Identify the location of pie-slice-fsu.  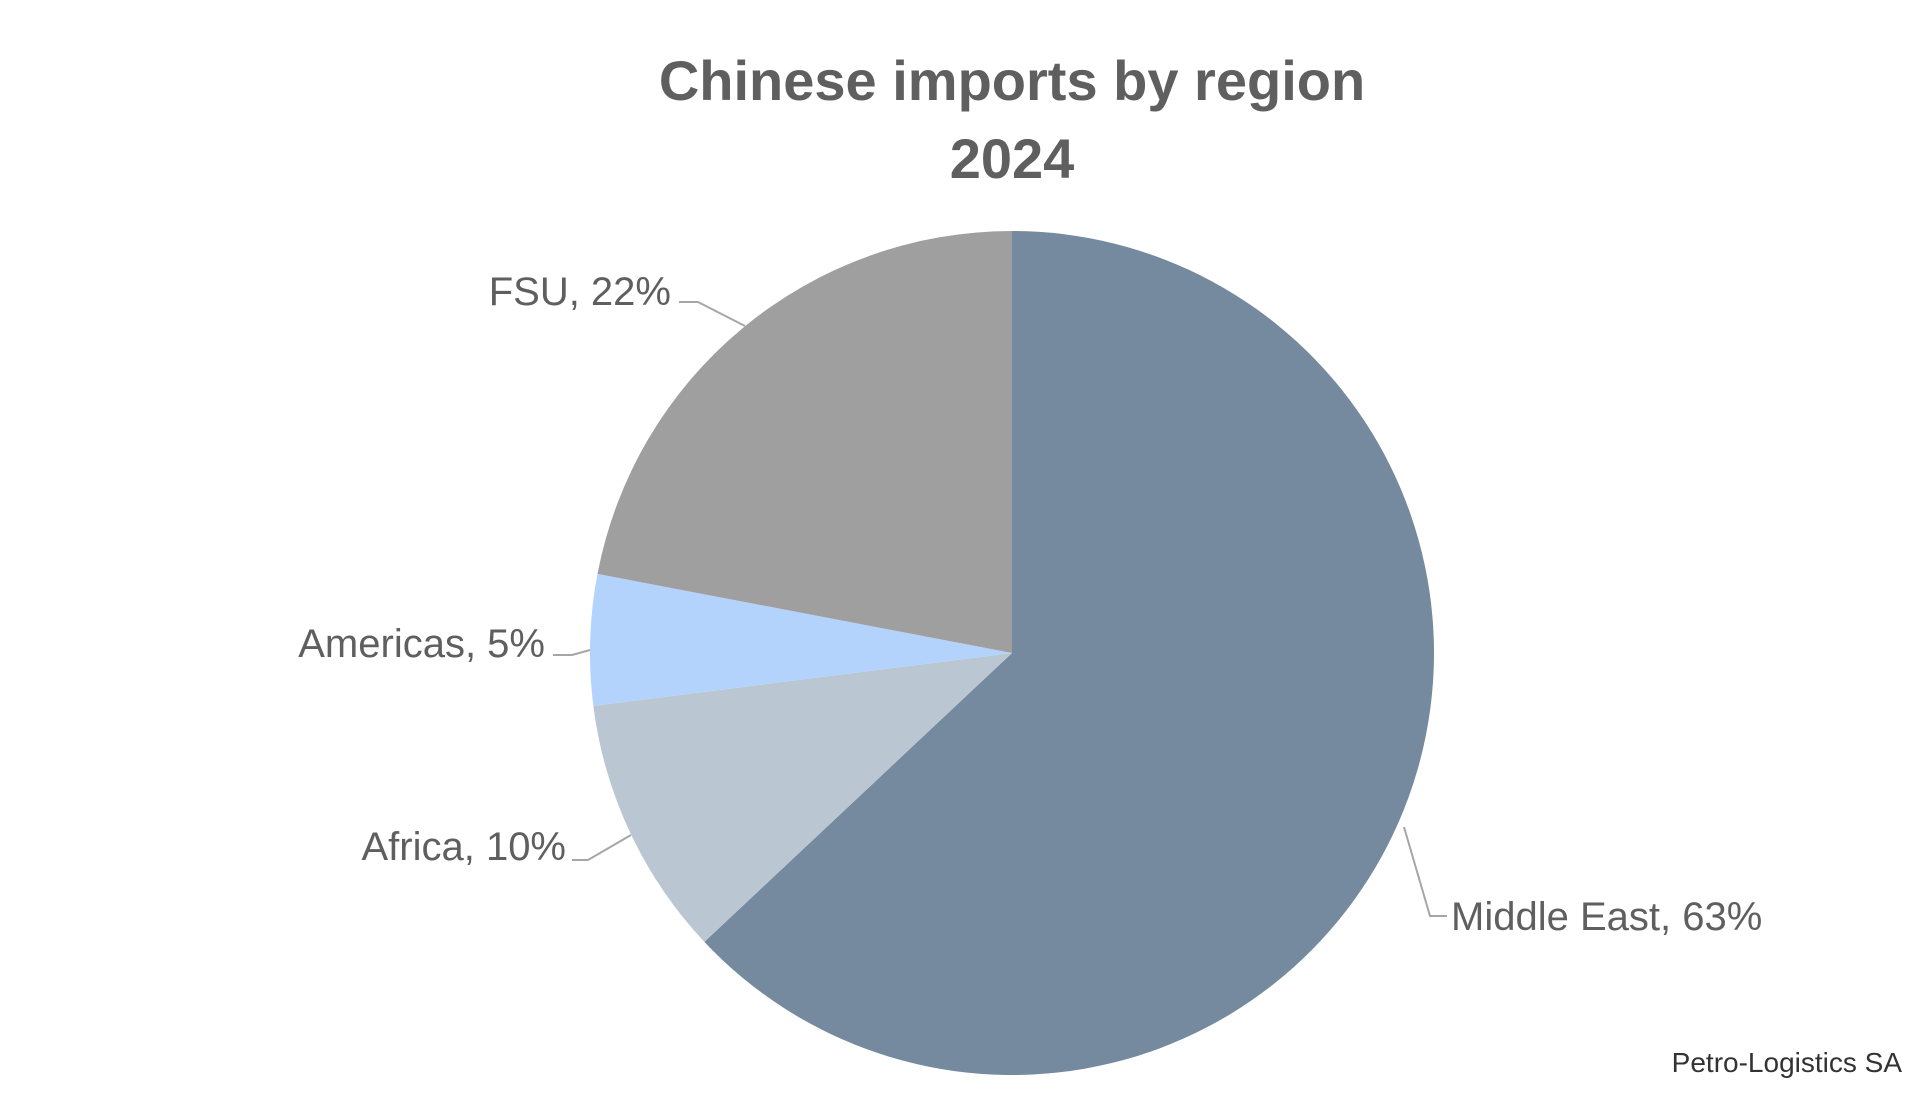
(804, 442).